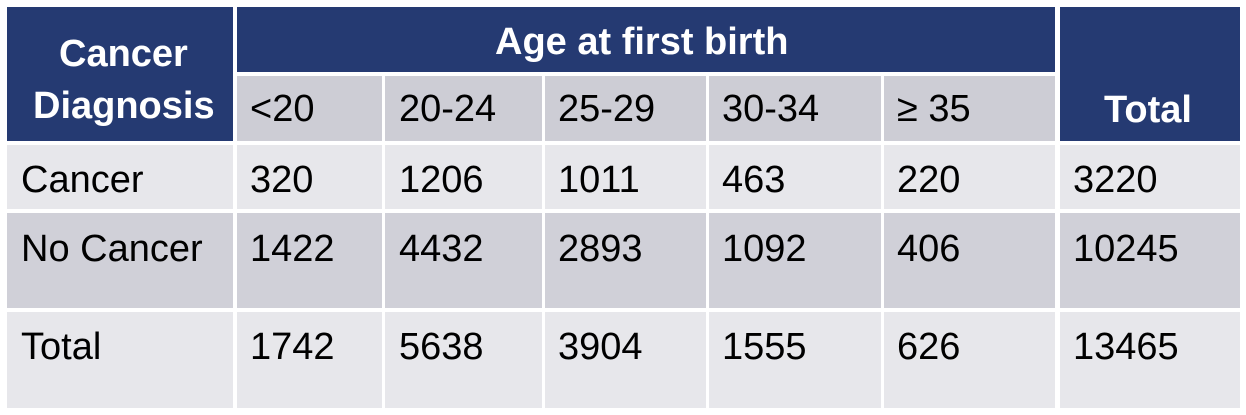 The image size is (1246, 415). I want to click on cell-value: 626, so click(929, 347).